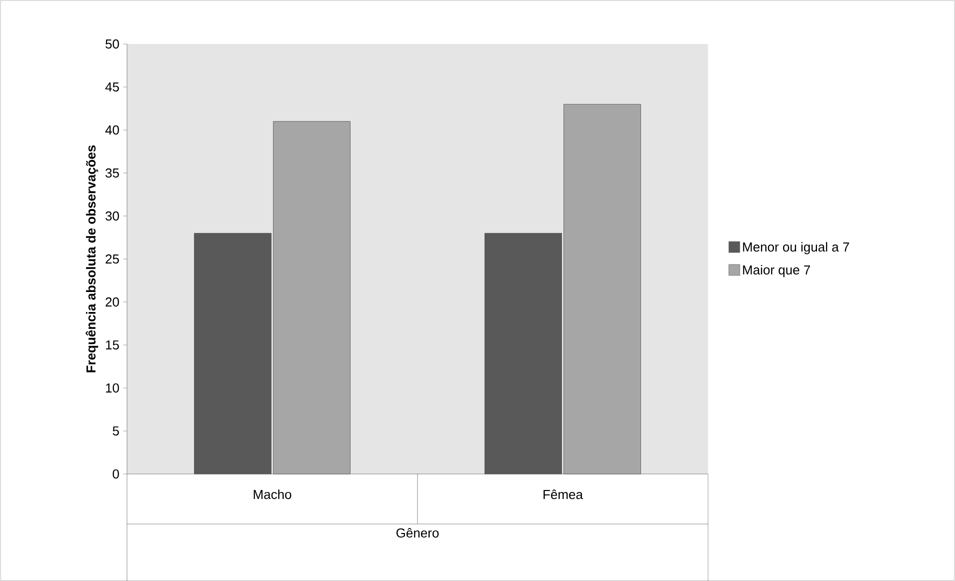 The height and width of the screenshot is (581, 955). I want to click on x-tick-label: Fêmea, so click(563, 494).